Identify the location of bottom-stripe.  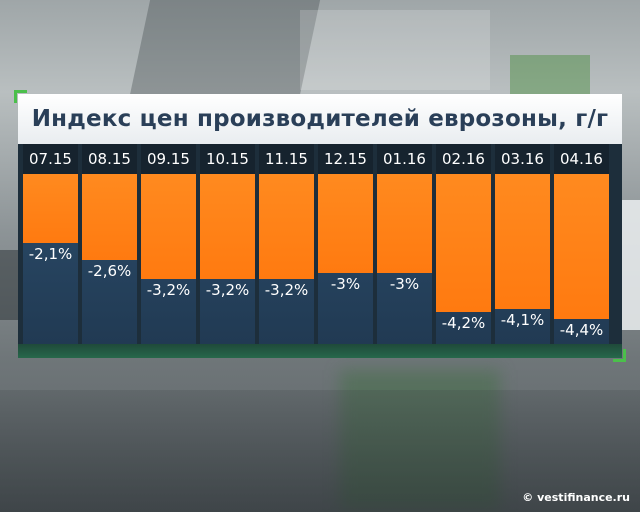
(320, 351).